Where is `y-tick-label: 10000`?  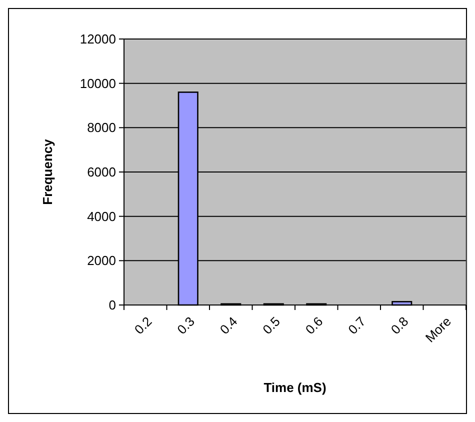
y-tick-label: 10000 is located at coordinates (98, 83).